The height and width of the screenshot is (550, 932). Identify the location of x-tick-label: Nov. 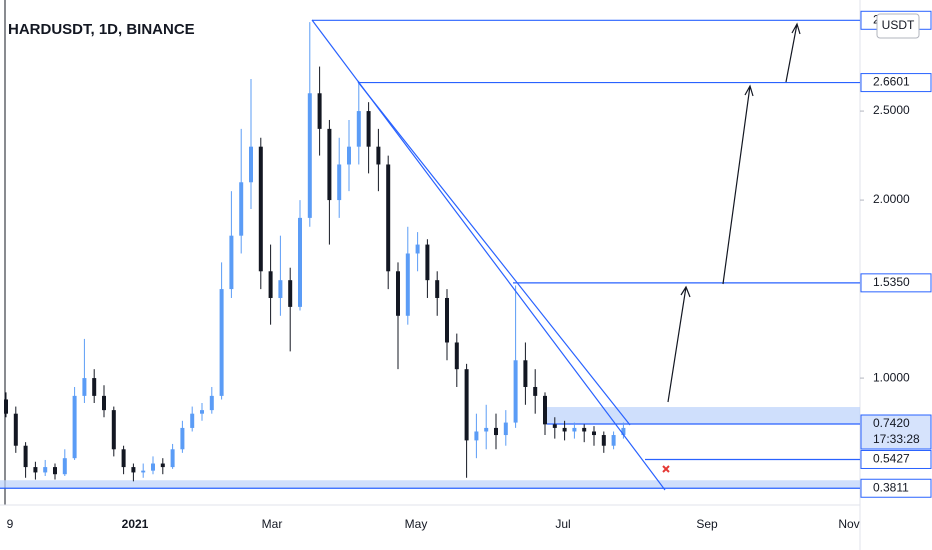
(848, 524).